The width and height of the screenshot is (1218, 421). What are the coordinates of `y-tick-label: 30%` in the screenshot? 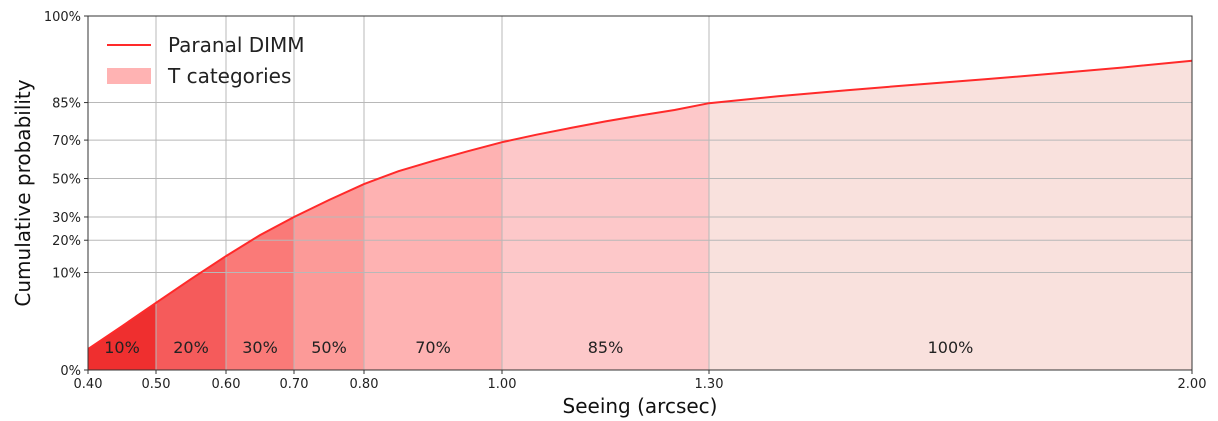 It's located at (66, 218).